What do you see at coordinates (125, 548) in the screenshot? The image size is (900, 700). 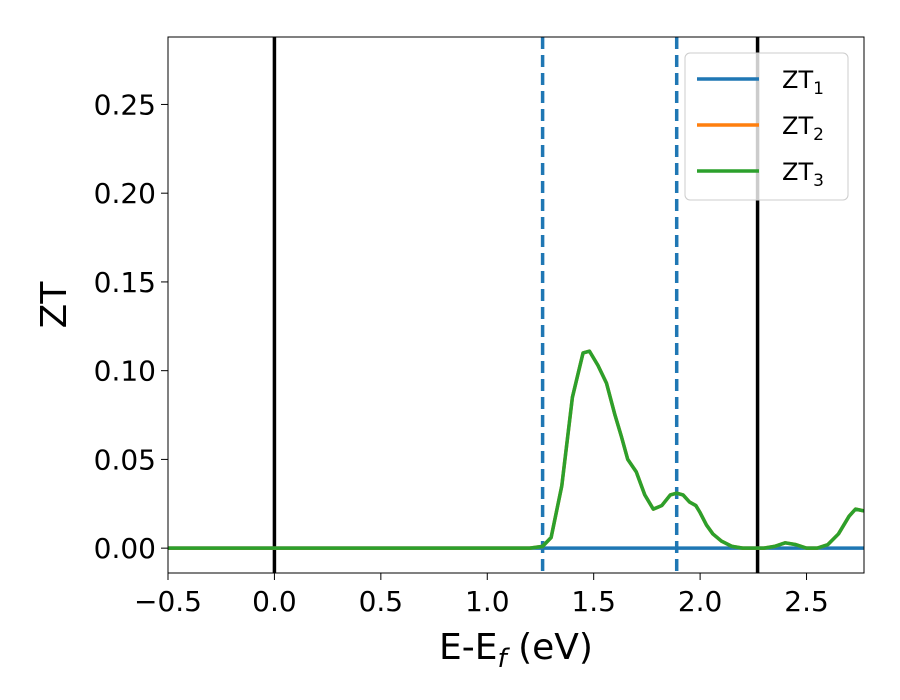 I see `y-tick-label: 0.00` at bounding box center [125, 548].